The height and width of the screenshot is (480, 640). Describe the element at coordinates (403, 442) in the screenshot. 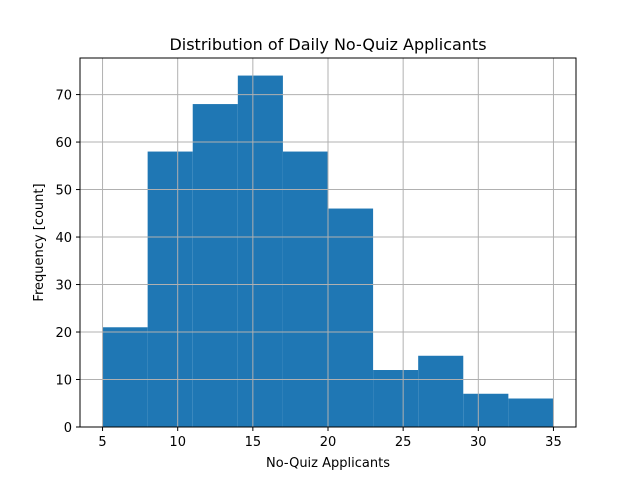

I see `x-tick-label: 25` at that location.